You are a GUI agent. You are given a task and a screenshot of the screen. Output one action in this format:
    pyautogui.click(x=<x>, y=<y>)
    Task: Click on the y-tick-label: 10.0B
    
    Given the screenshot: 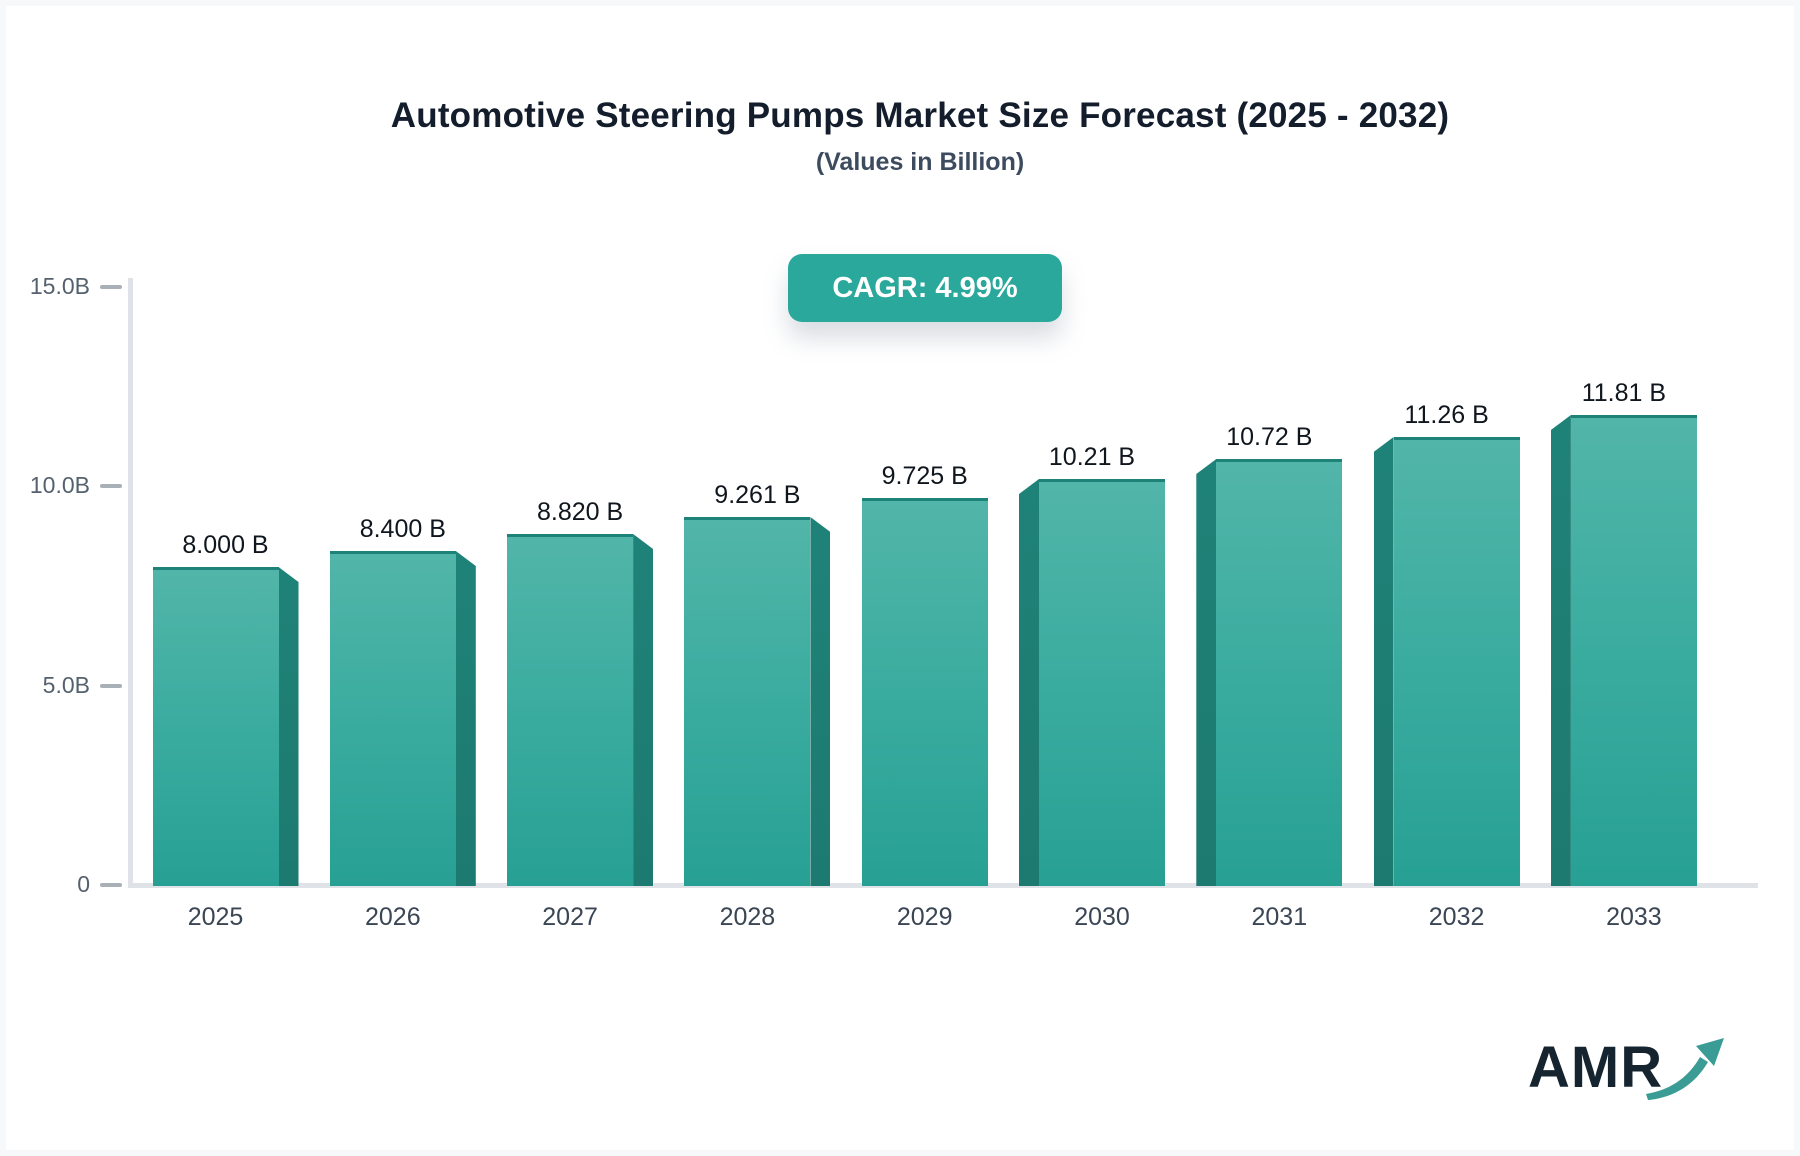 What is the action you would take?
    pyautogui.click(x=59, y=485)
    